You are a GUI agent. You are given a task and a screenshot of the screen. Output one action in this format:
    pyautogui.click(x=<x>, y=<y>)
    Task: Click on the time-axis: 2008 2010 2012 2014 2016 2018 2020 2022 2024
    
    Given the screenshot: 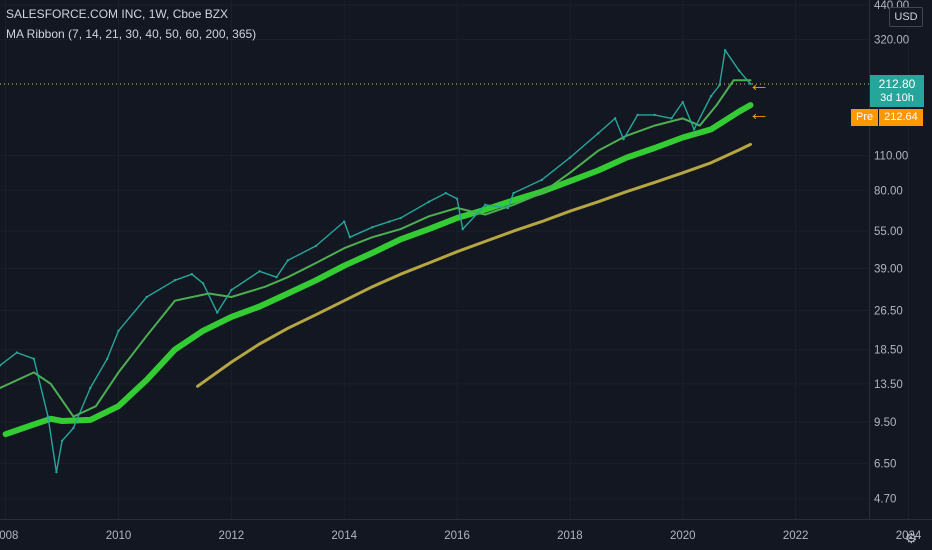 What is the action you would take?
    pyautogui.click(x=461, y=536)
    